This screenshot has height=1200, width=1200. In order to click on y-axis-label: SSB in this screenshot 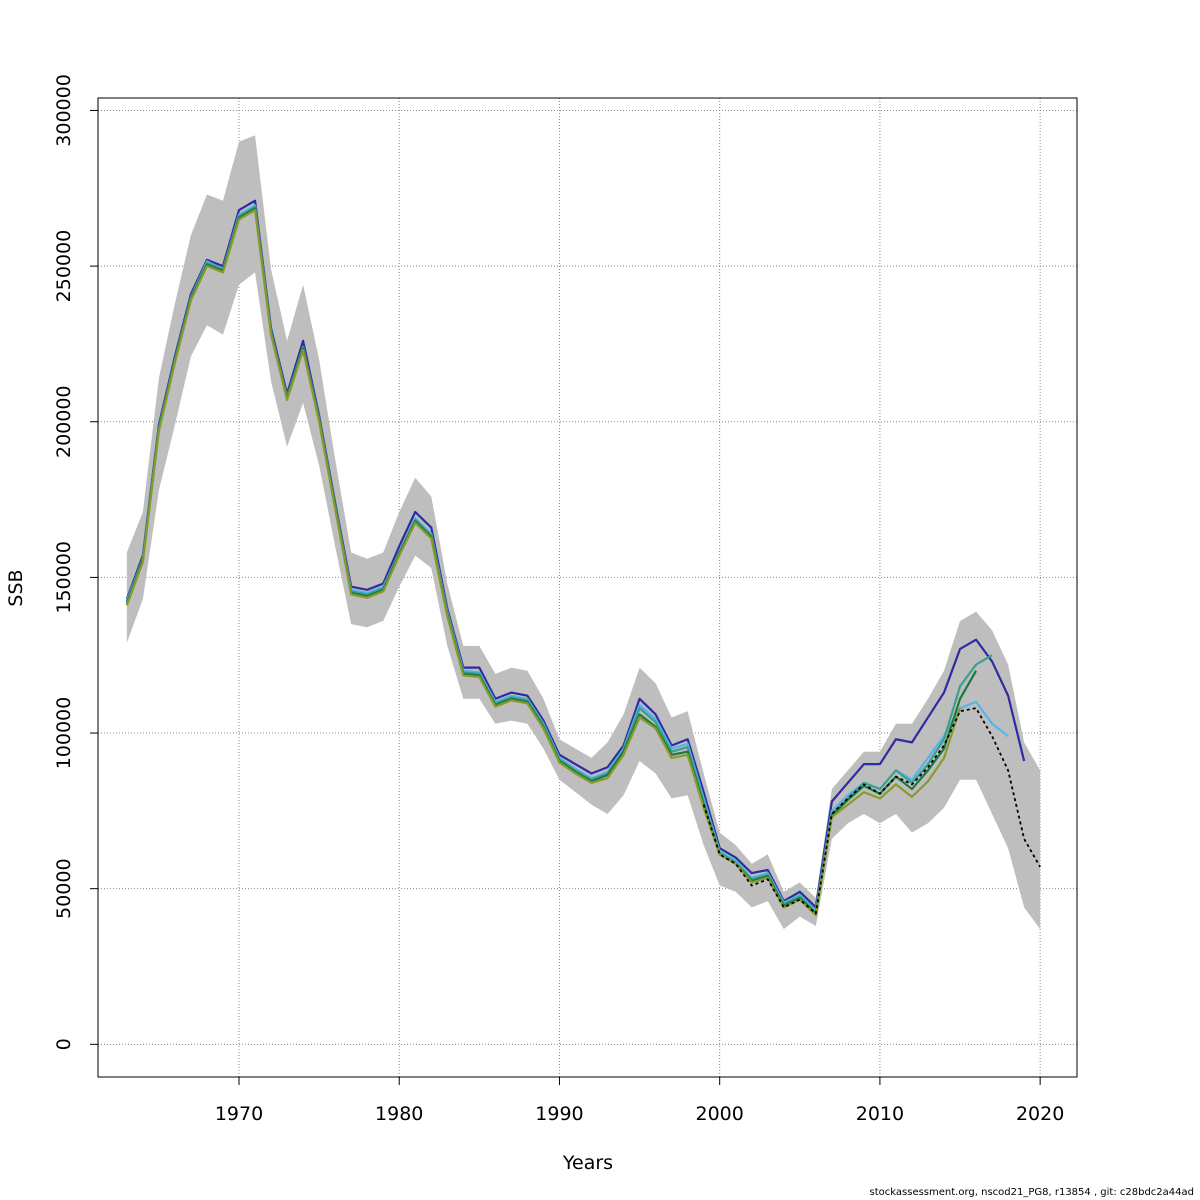, I will do `click(16, 587)`.